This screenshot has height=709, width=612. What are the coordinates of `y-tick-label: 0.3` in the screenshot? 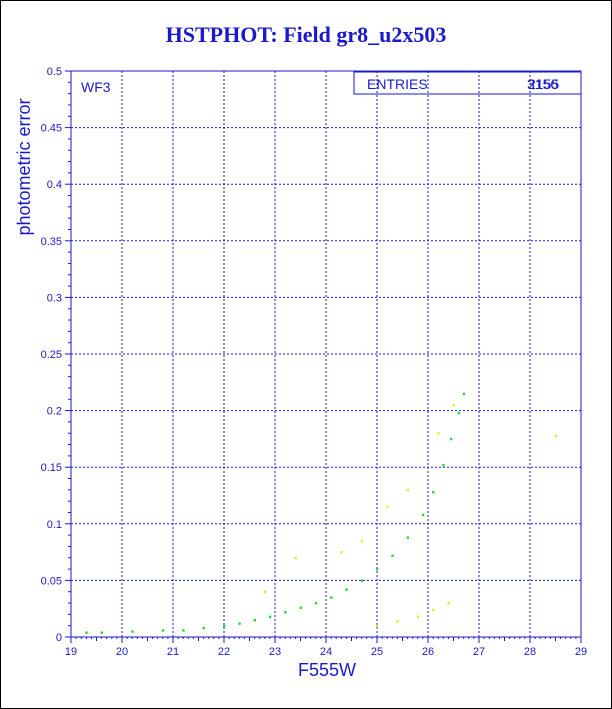 It's located at (54, 298).